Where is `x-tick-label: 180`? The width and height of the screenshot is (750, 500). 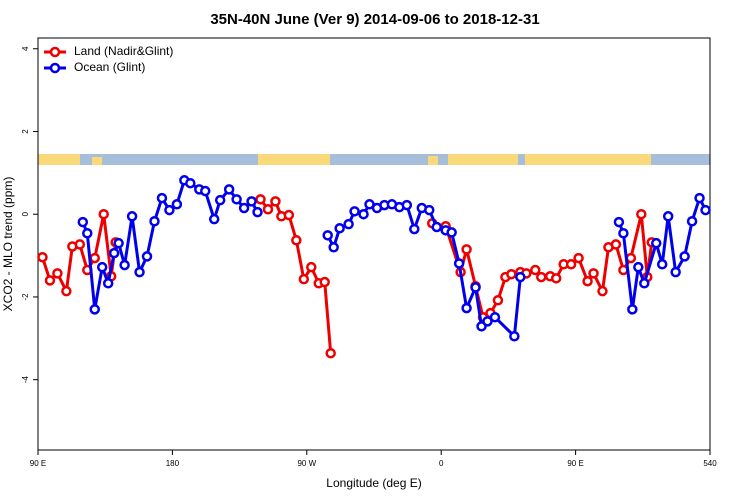
x-tick-label: 180 is located at coordinates (173, 463).